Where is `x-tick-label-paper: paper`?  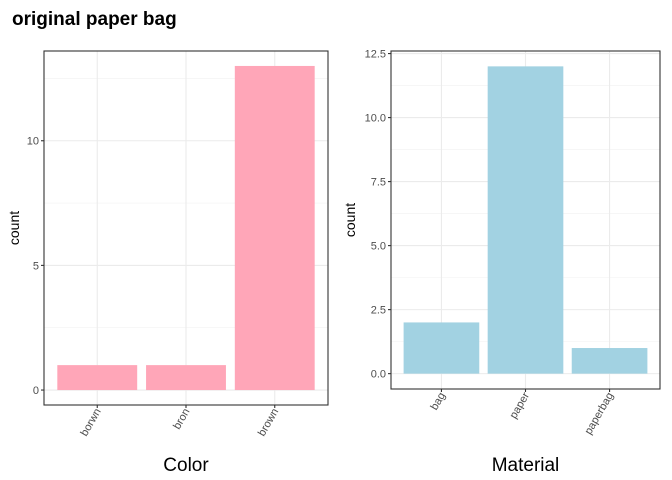 x-tick-label-paper: paper is located at coordinates (520, 405).